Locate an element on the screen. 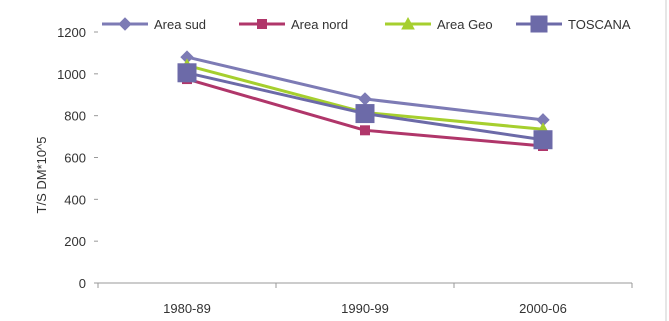 The width and height of the screenshot is (669, 321). legend-label: Area nord is located at coordinates (319, 24).